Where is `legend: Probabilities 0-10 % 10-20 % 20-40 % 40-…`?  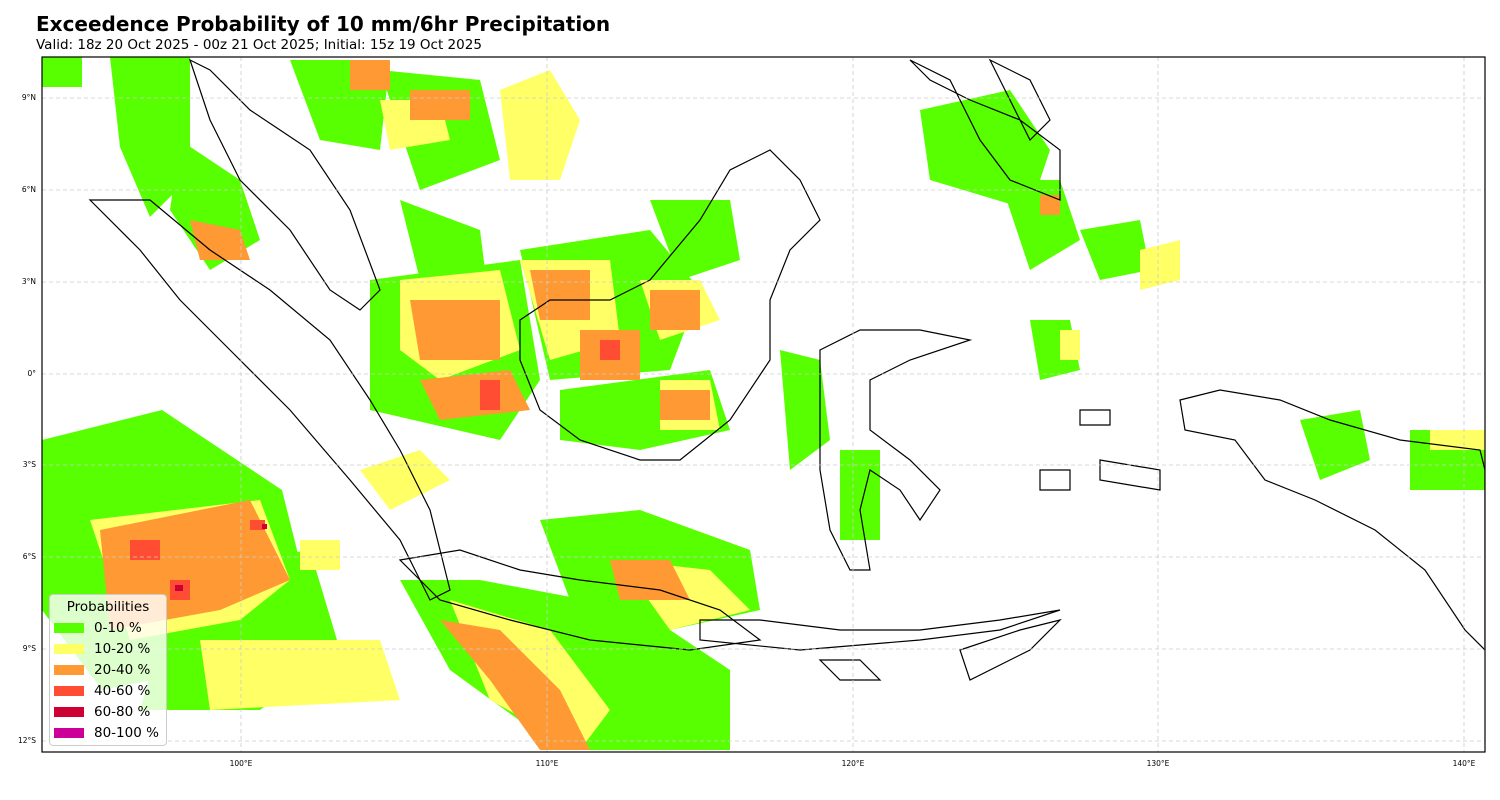
legend: Probabilities 0-10 % 10-20 % 20-40 % 40-… is located at coordinates (108, 670).